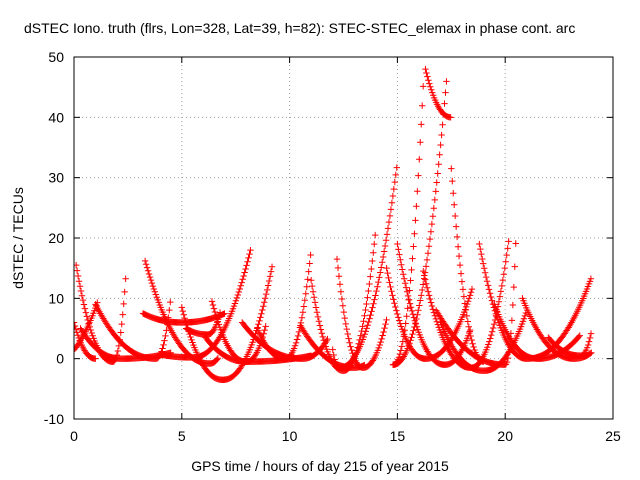  What do you see at coordinates (56, 57) in the screenshot?
I see `y-tick-label: 50` at bounding box center [56, 57].